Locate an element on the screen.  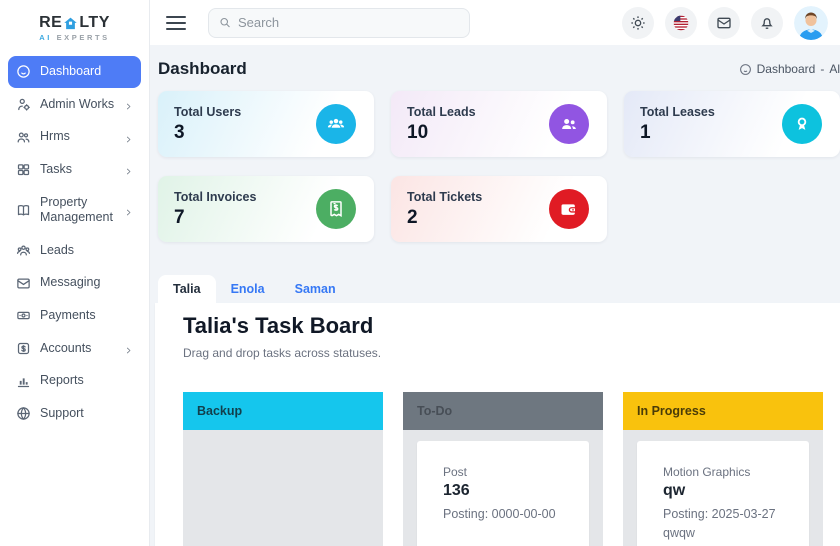
brand-subtitle: AI EXPERTS is located at coordinates (74, 37).